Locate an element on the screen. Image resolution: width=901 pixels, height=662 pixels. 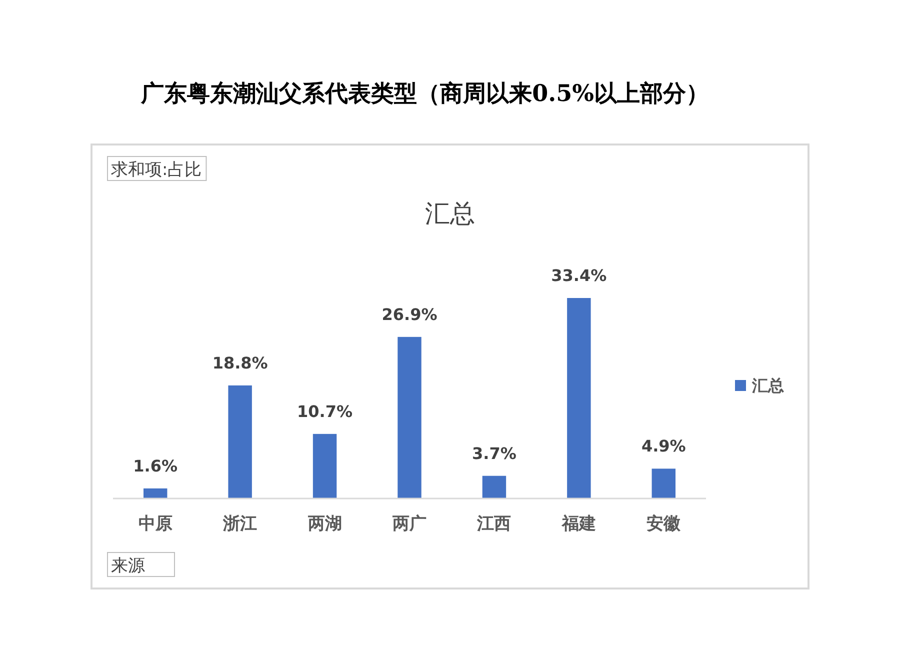
text: 求和项:占比 is located at coordinates (156, 170).